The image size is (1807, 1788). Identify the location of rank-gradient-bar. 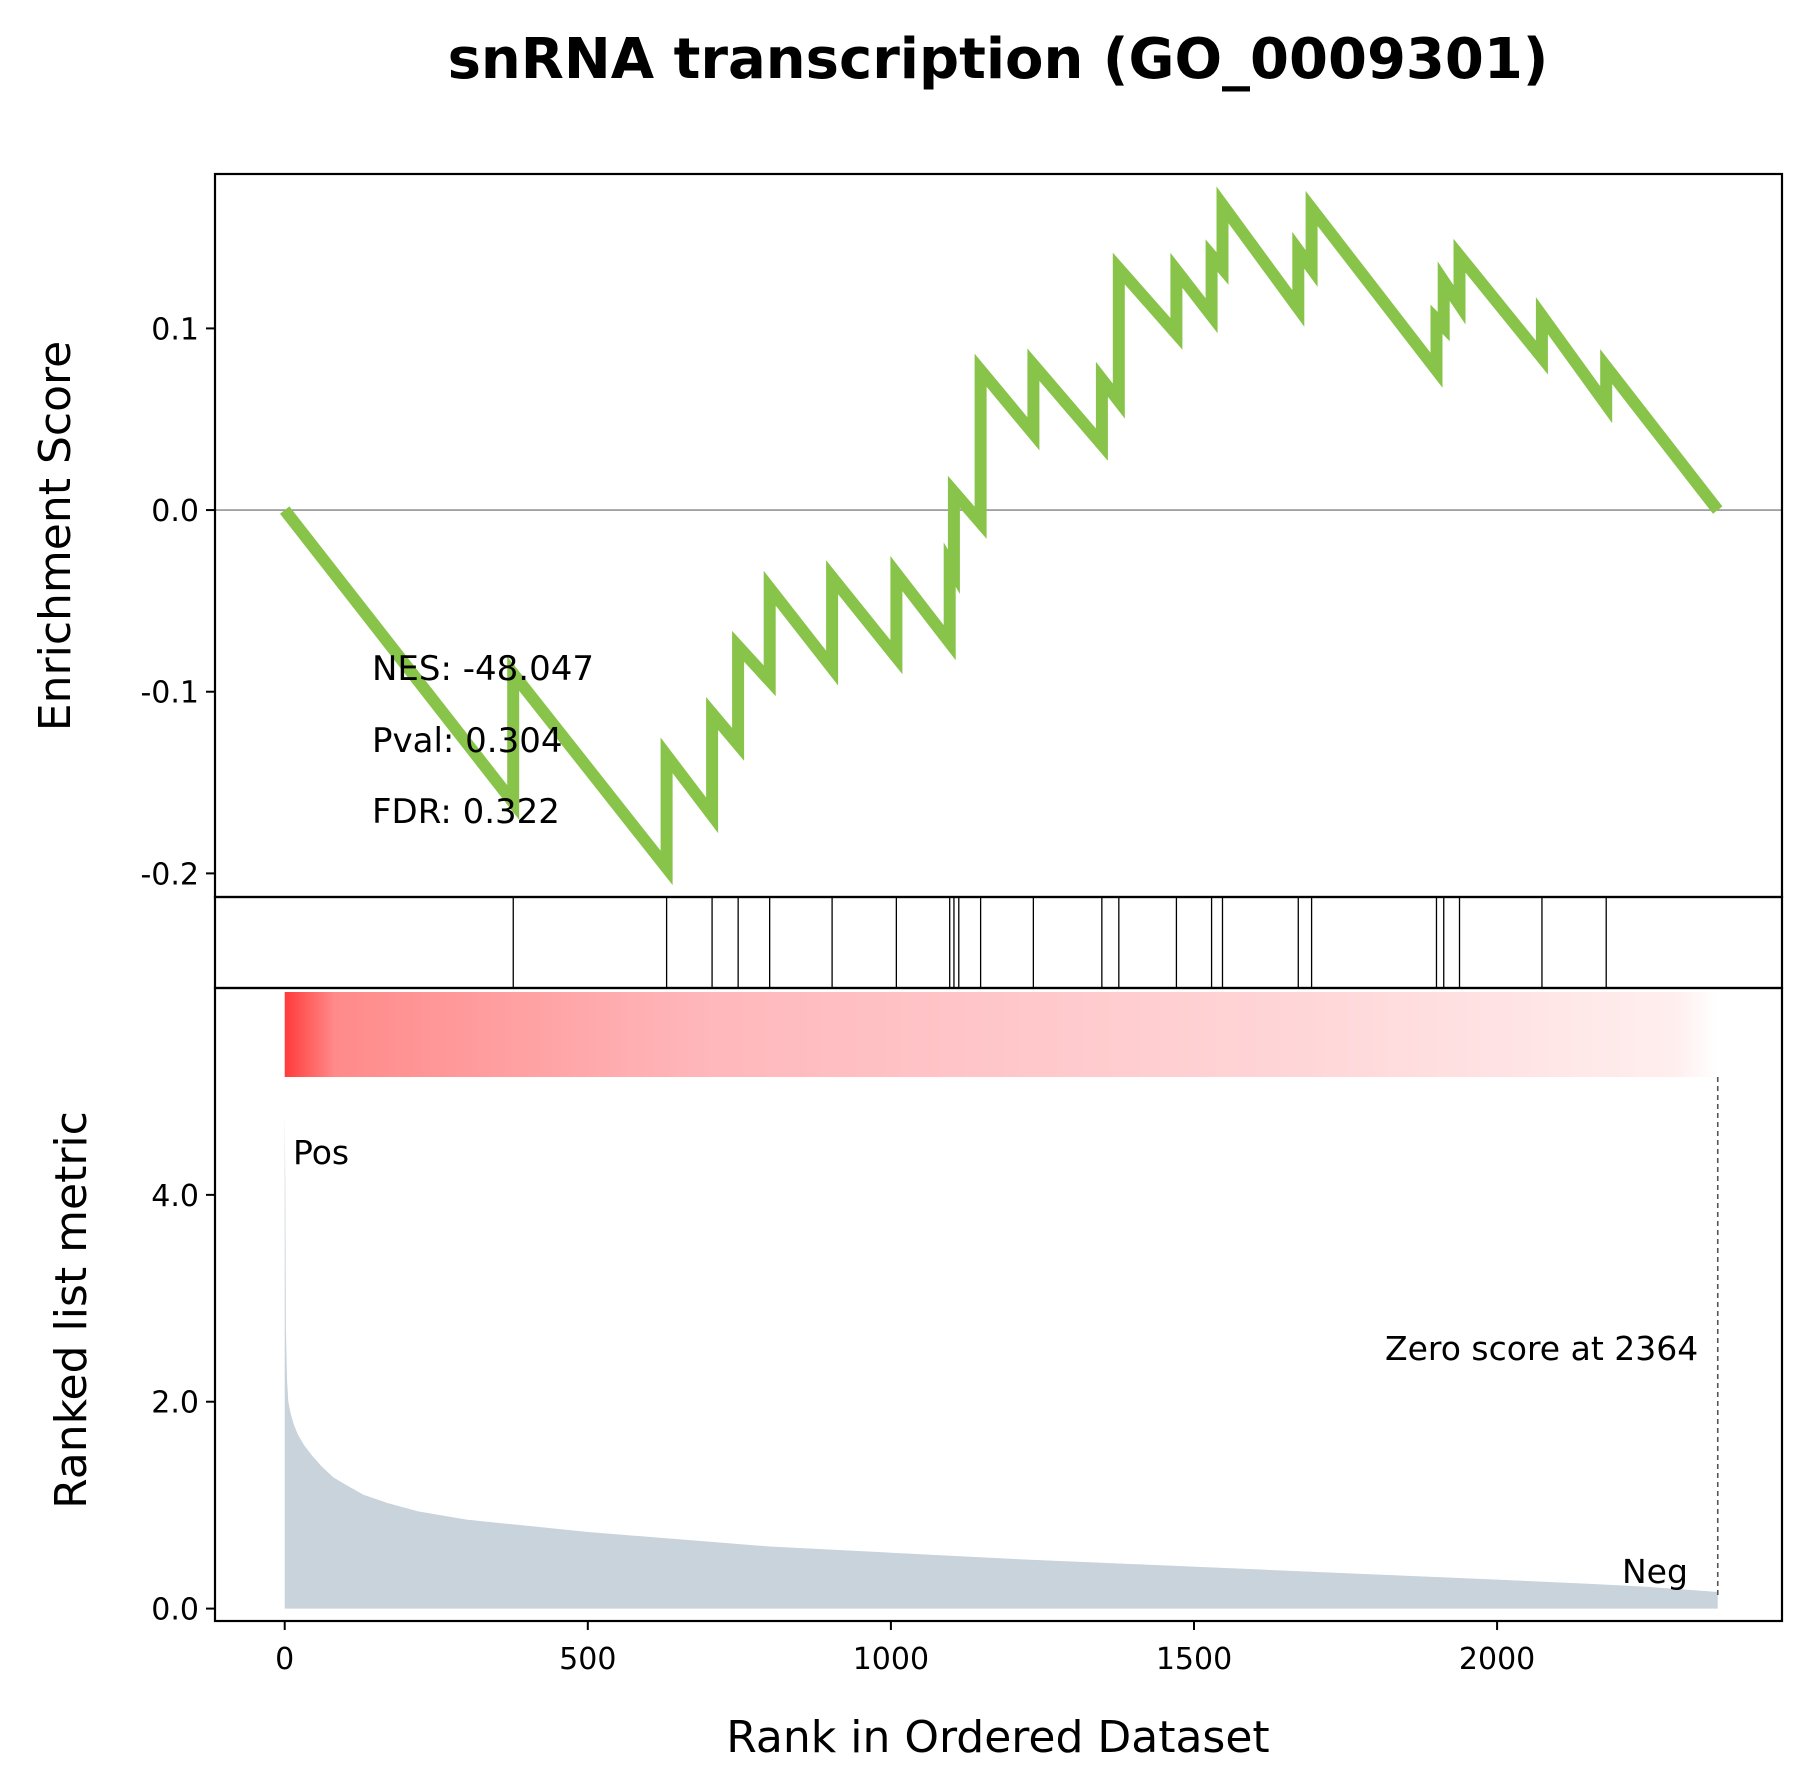
(1001, 1034).